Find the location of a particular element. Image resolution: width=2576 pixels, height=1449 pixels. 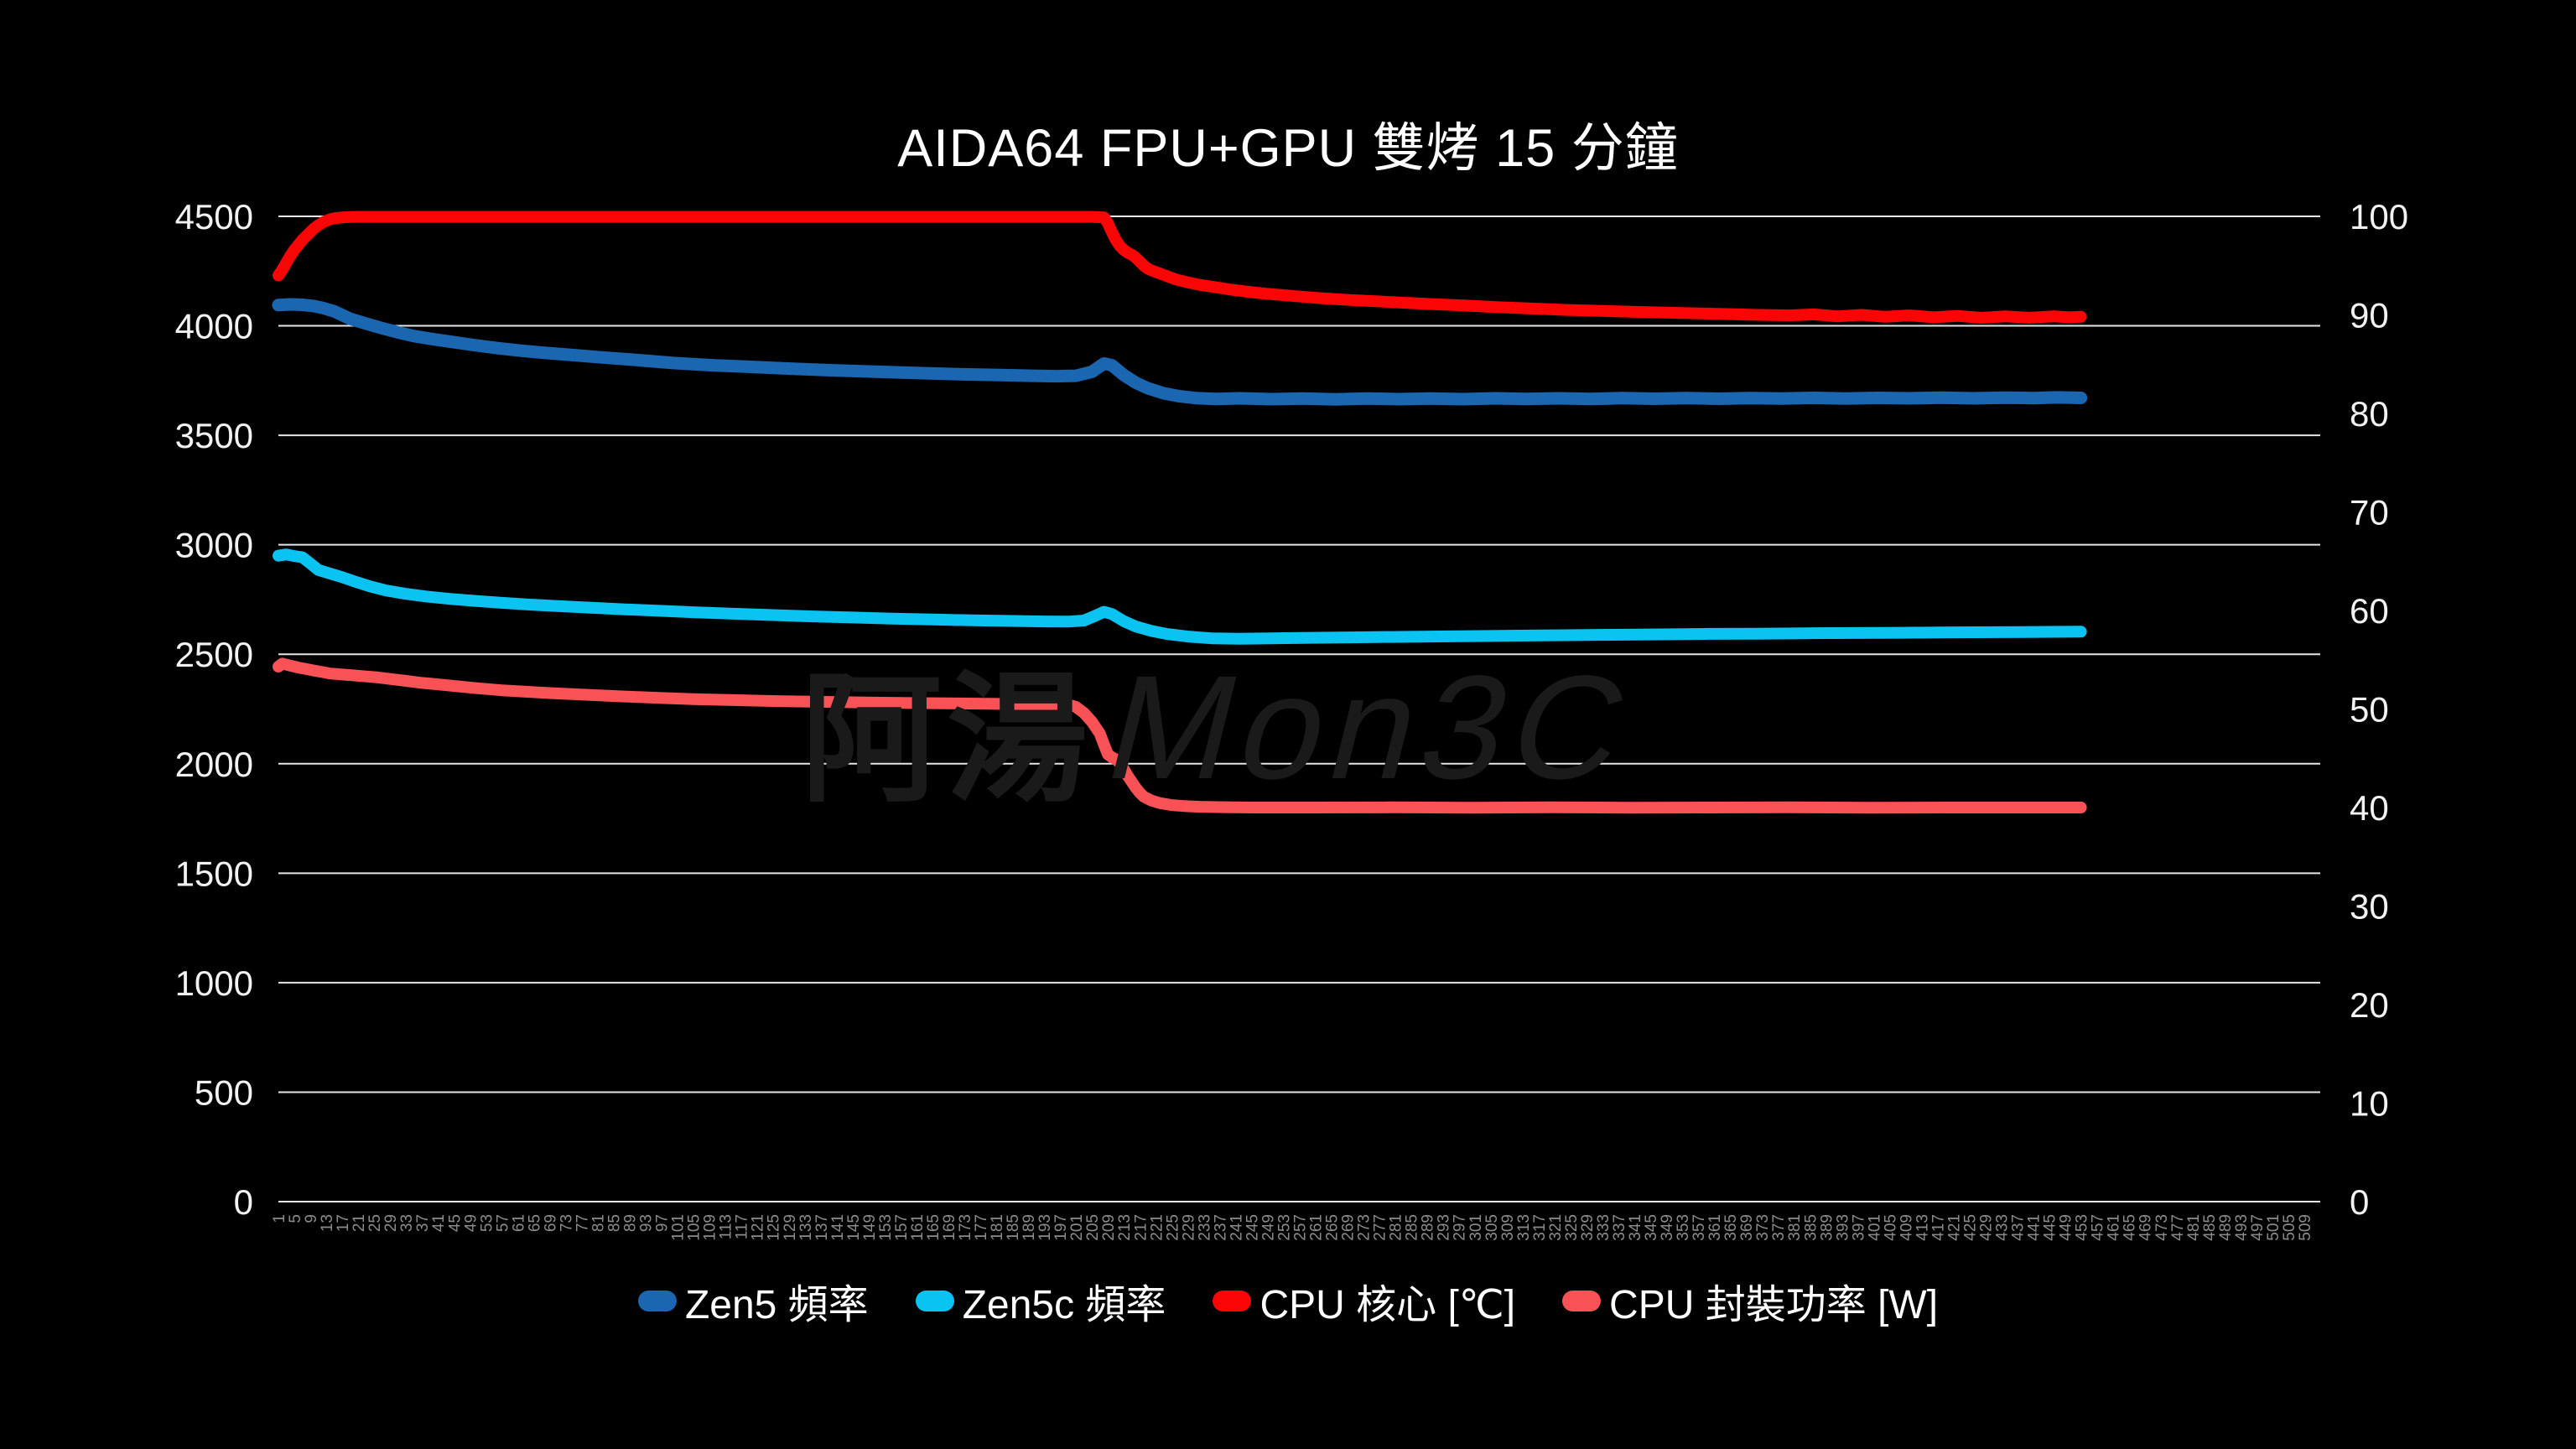

x-axis-tick-21: 21 is located at coordinates (359, 1223).